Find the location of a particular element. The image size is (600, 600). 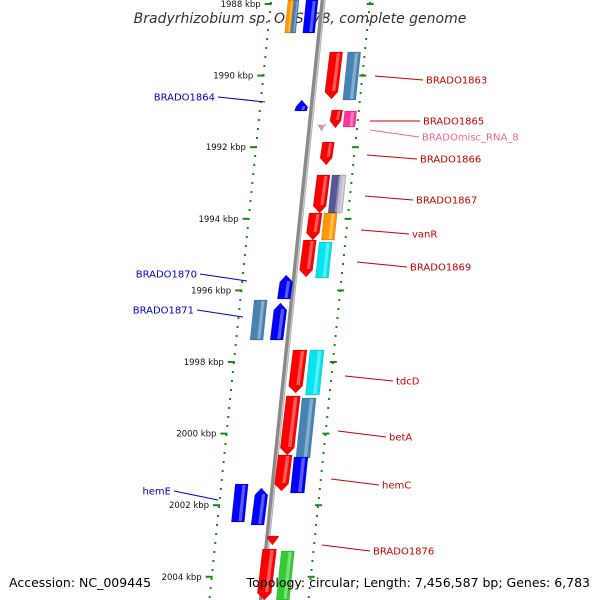

gene-label-beta: betA is located at coordinates (374, 437).